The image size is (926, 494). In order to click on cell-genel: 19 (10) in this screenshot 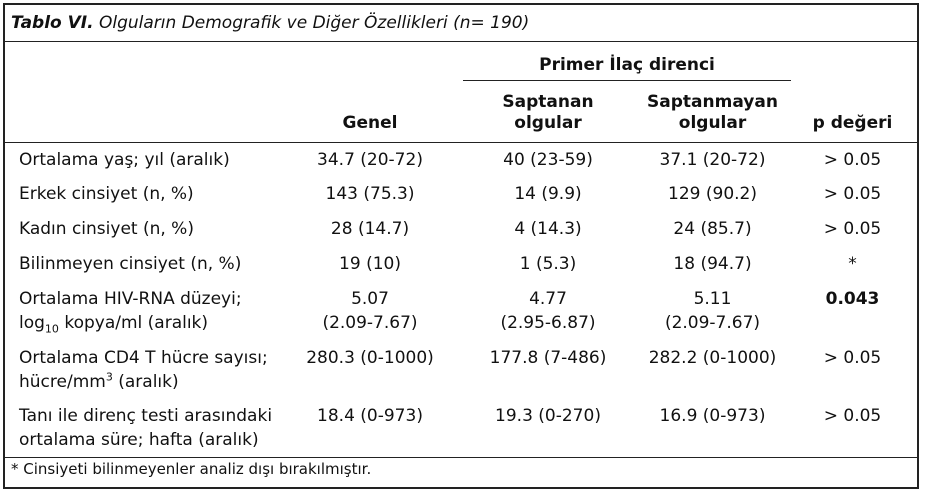, I will do `click(370, 264)`.